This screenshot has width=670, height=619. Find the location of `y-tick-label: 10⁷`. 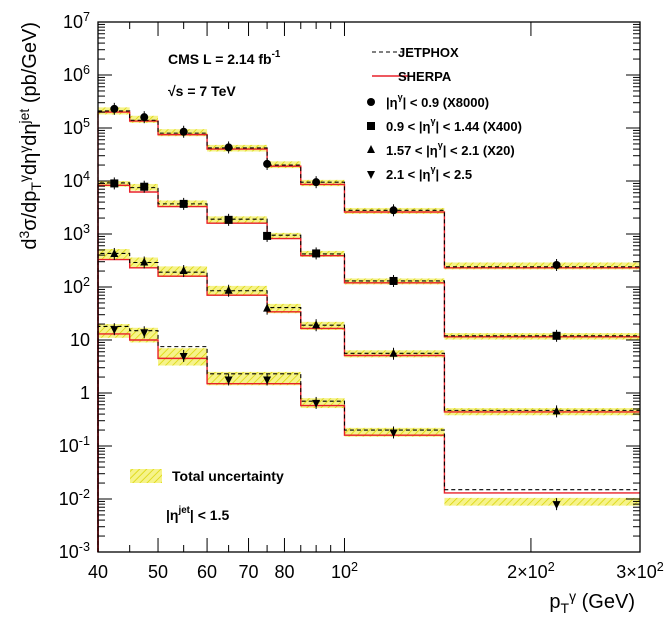

y-tick-label: 10⁷ is located at coordinates (76, 21).